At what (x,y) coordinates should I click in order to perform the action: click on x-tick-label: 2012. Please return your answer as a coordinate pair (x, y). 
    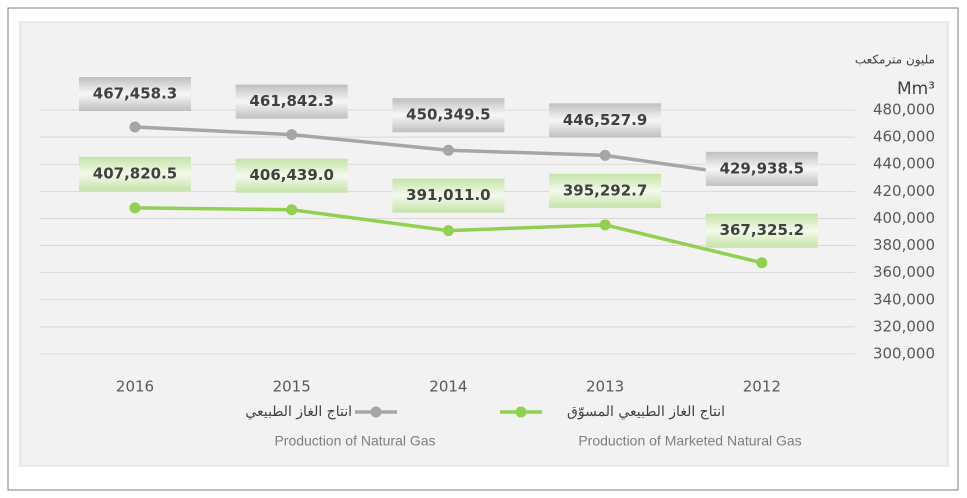
    Looking at the image, I should click on (762, 387).